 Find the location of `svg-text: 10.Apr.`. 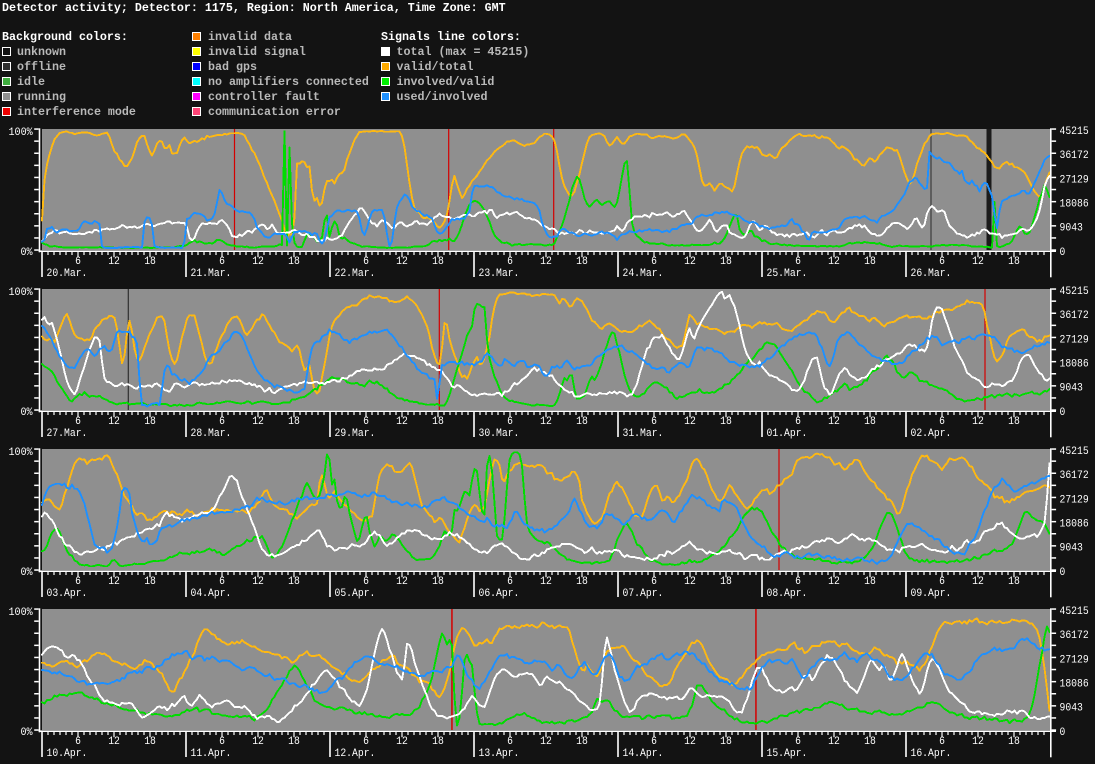

svg-text: 10.Apr. is located at coordinates (67, 754).